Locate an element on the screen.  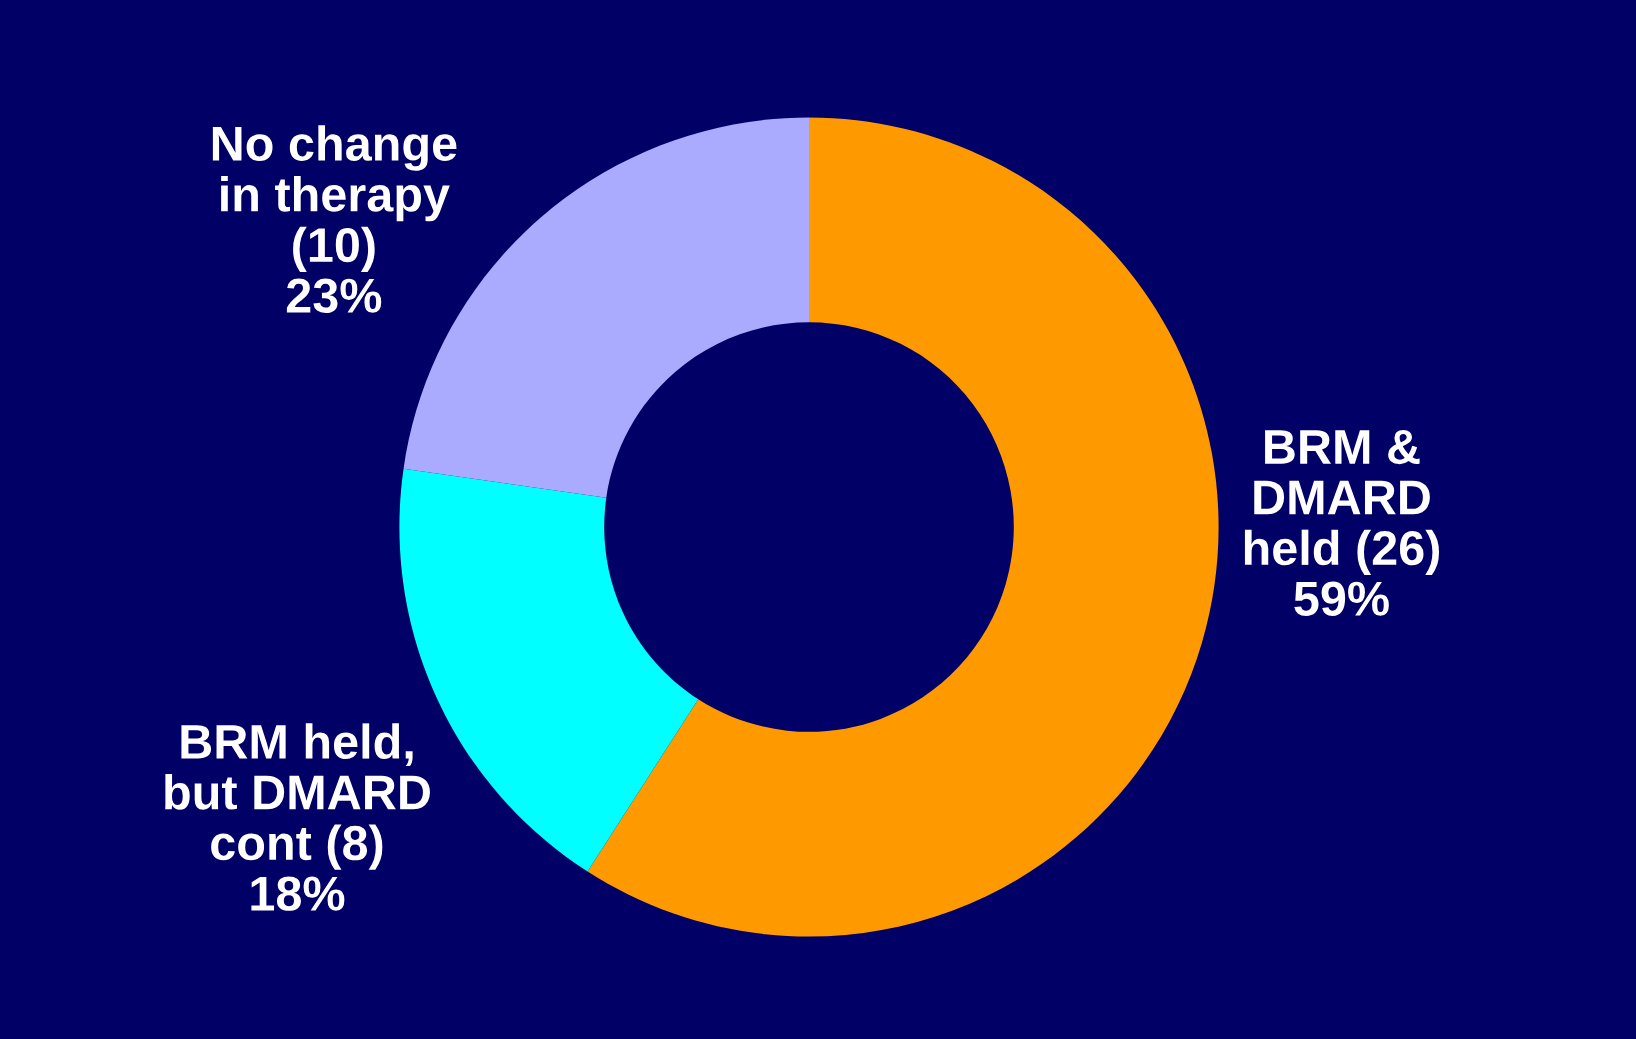
slice-label: BRM & DMARD held (26) 59% is located at coordinates (1342, 523).